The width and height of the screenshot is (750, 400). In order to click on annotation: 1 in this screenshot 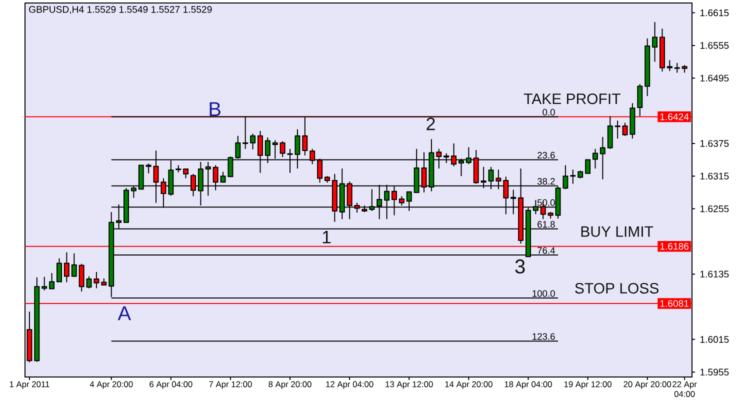, I will do `click(326, 237)`.